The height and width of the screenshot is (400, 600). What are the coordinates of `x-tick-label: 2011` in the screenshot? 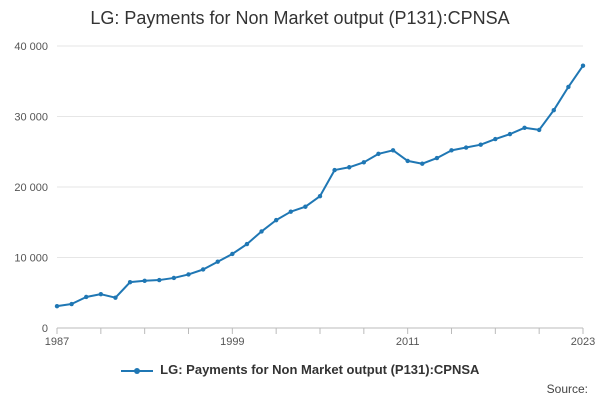 It's located at (408, 342).